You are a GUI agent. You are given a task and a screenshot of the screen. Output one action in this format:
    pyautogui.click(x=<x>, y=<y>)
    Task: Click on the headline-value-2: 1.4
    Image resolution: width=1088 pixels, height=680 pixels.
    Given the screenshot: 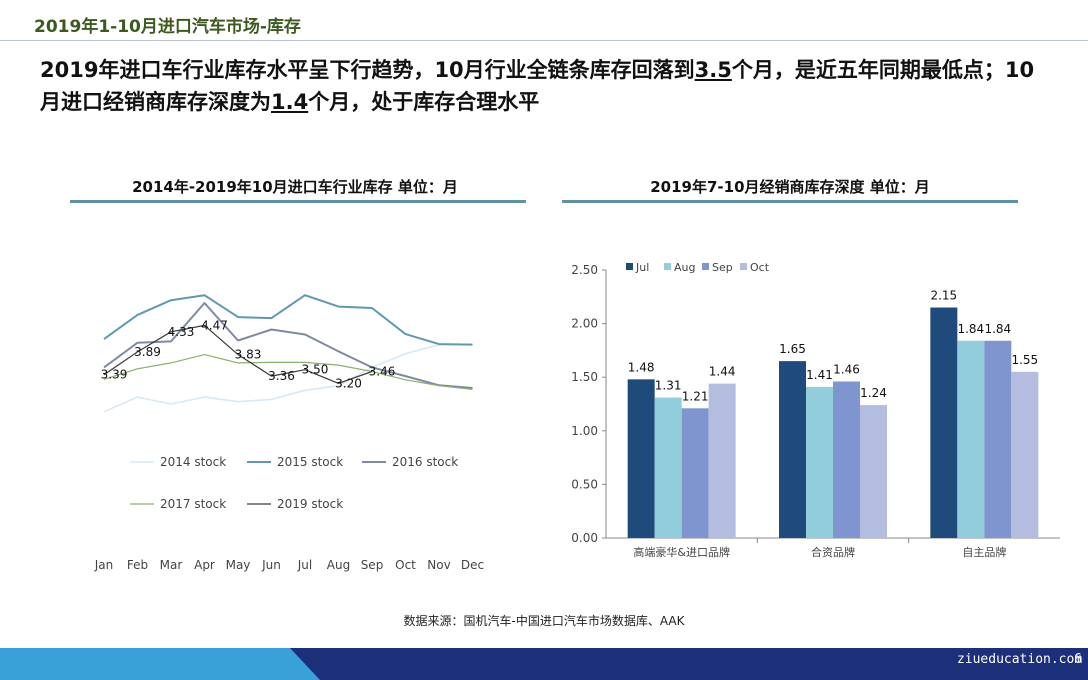 What is the action you would take?
    pyautogui.click(x=290, y=102)
    